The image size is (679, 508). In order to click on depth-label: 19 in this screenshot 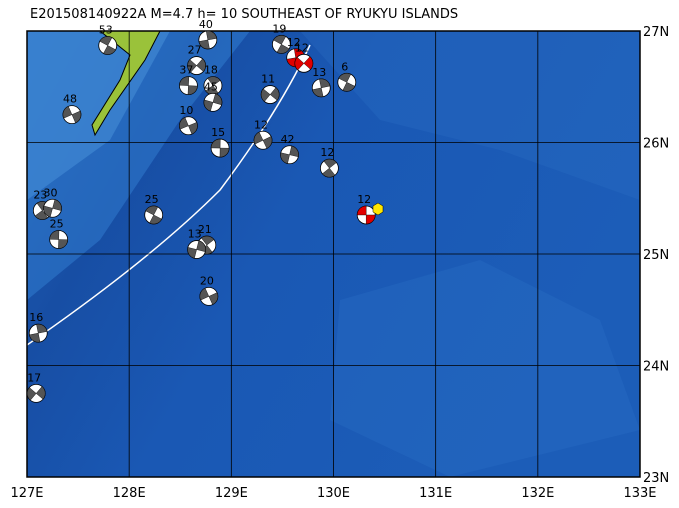, I will do `click(279, 28)`.